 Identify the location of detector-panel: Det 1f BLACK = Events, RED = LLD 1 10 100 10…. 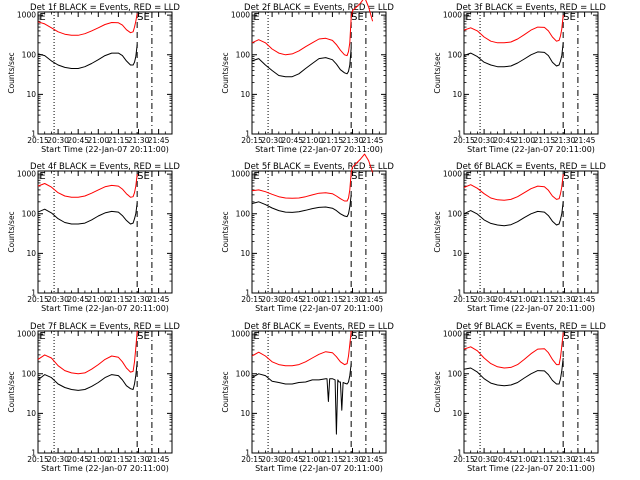
(93, 78).